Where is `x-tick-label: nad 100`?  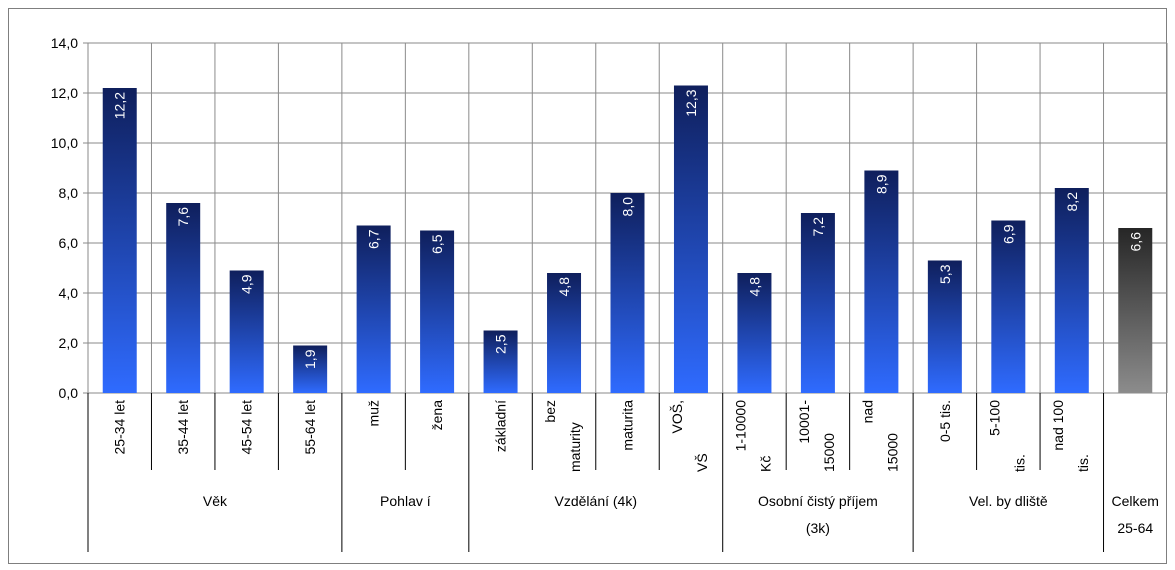 x-tick-label: nad 100 is located at coordinates (1058, 425).